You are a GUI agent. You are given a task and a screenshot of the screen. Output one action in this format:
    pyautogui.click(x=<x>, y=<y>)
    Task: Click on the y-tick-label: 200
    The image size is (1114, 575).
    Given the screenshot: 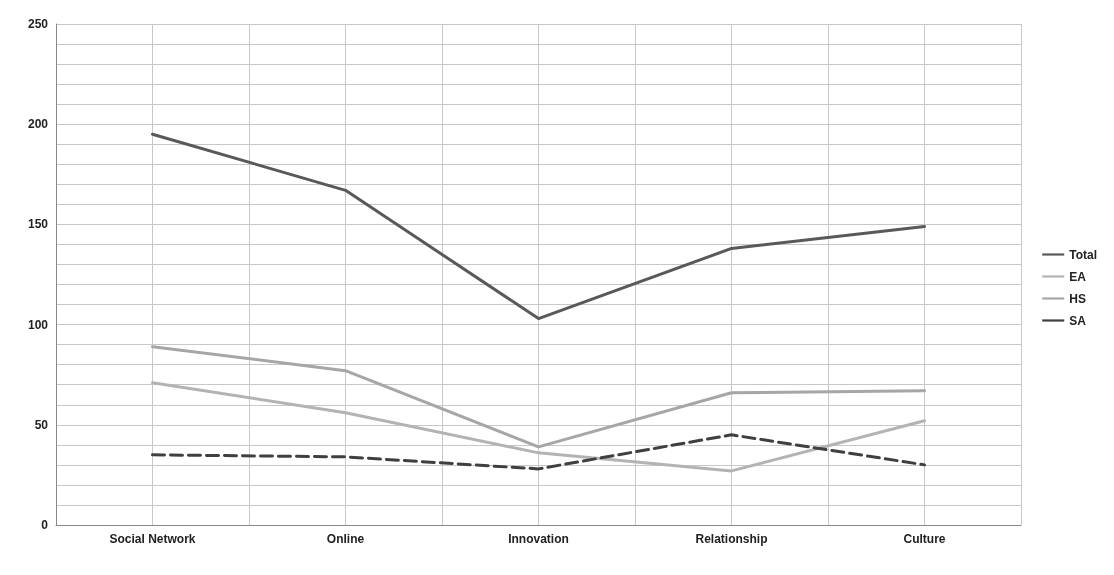 What is the action you would take?
    pyautogui.click(x=38, y=124)
    